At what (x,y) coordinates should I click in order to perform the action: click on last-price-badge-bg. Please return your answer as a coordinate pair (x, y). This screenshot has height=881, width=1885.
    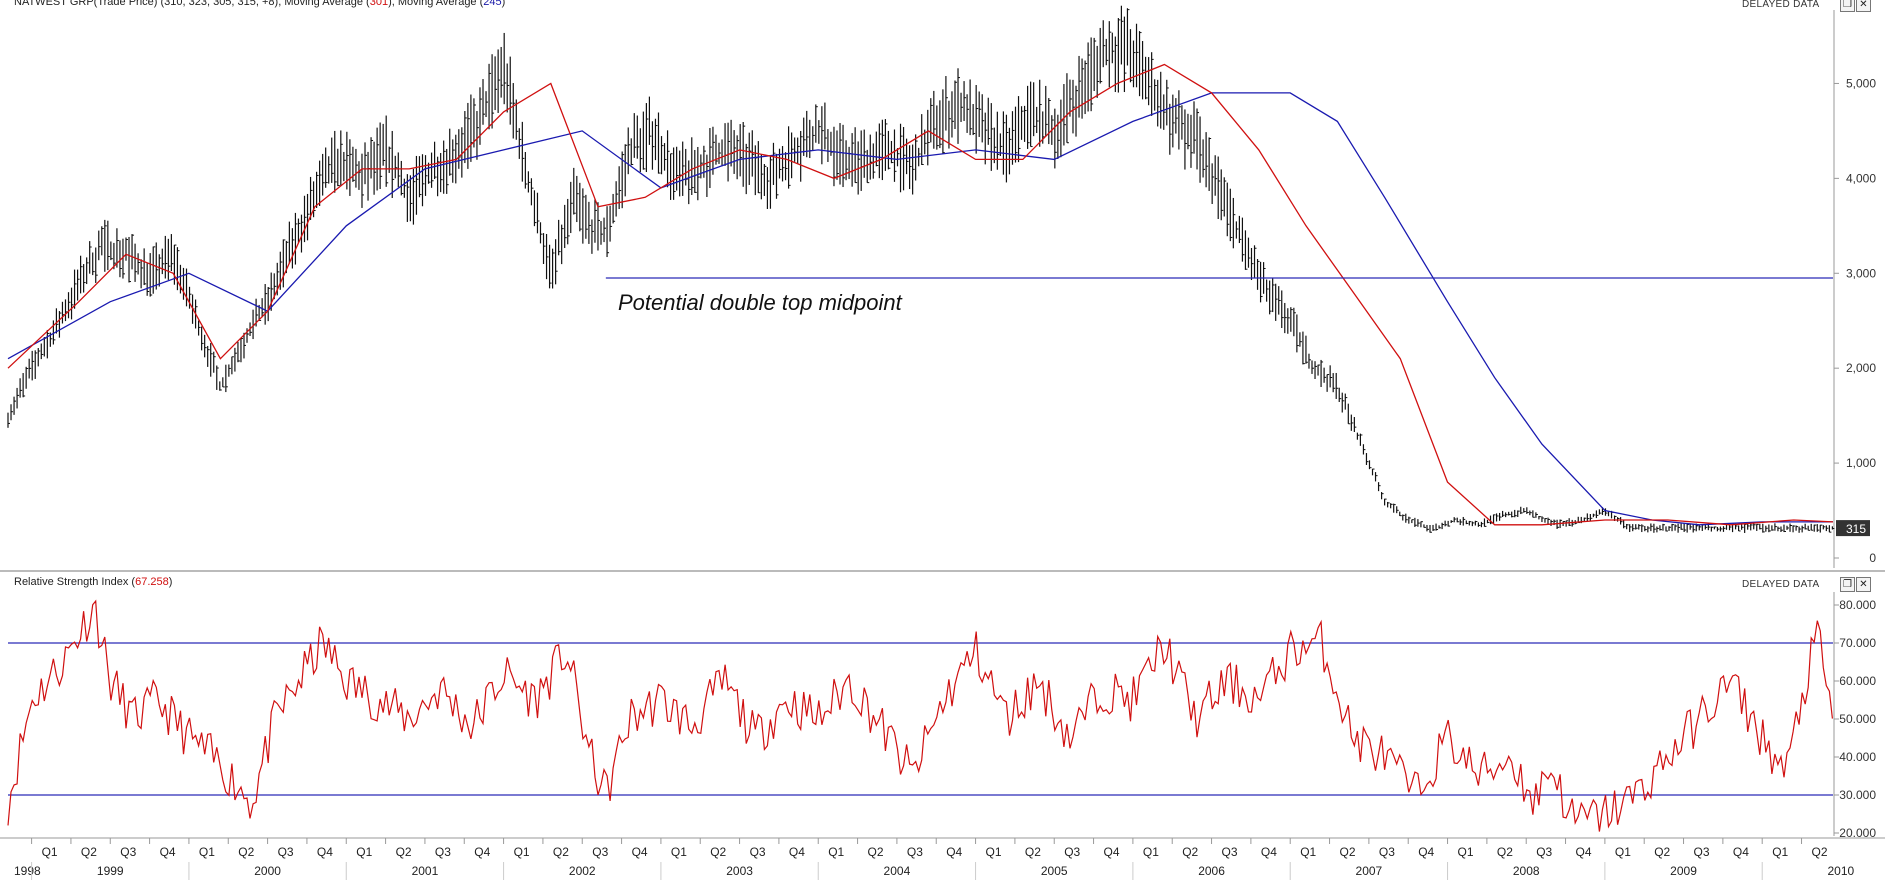
    Looking at the image, I should click on (1853, 528).